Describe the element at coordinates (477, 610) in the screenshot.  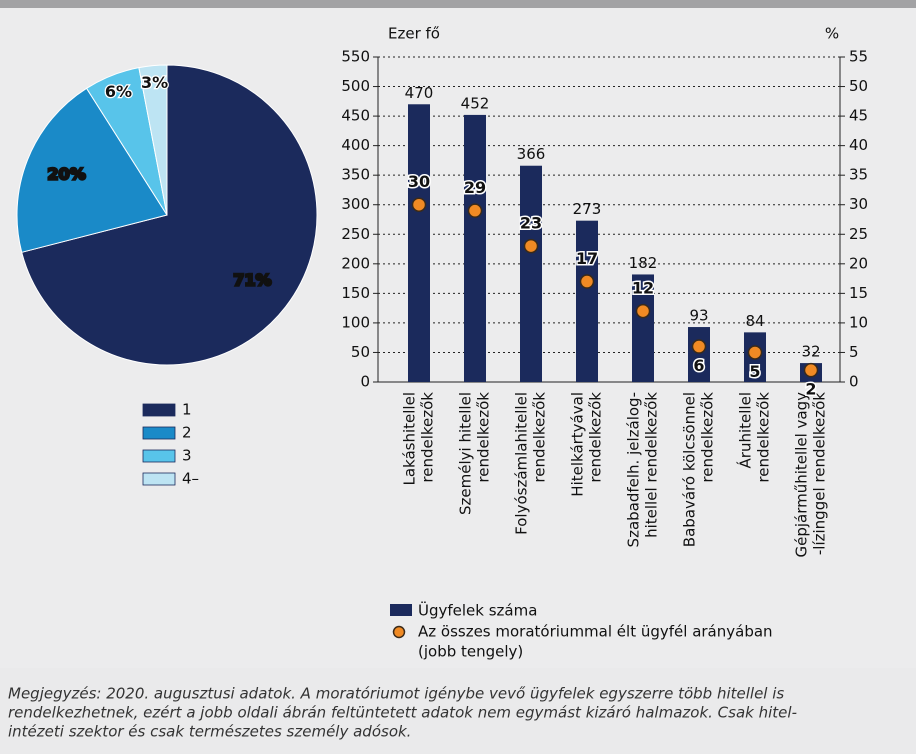
I see `legend-label: Ügyfelek száma` at that location.